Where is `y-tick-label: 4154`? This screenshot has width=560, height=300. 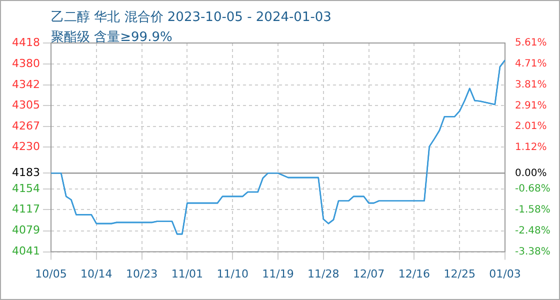
y-tick-label: 4154 is located at coordinates (26, 189).